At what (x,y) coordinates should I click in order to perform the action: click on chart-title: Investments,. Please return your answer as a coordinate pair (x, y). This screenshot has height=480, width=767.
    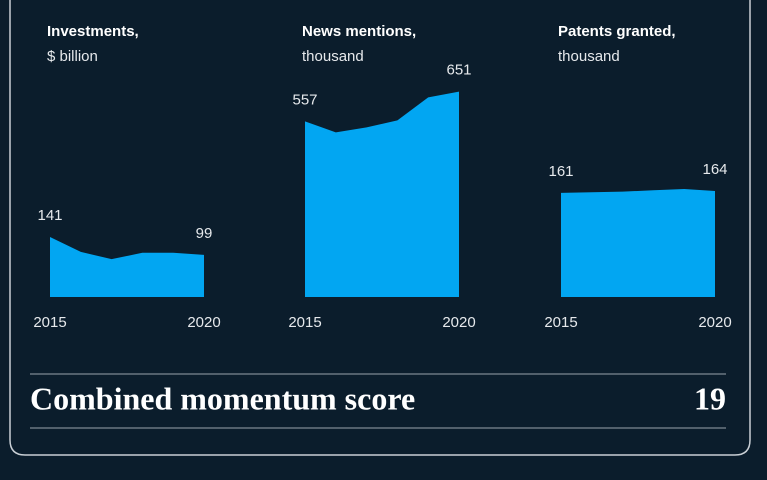
    Looking at the image, I should click on (93, 31).